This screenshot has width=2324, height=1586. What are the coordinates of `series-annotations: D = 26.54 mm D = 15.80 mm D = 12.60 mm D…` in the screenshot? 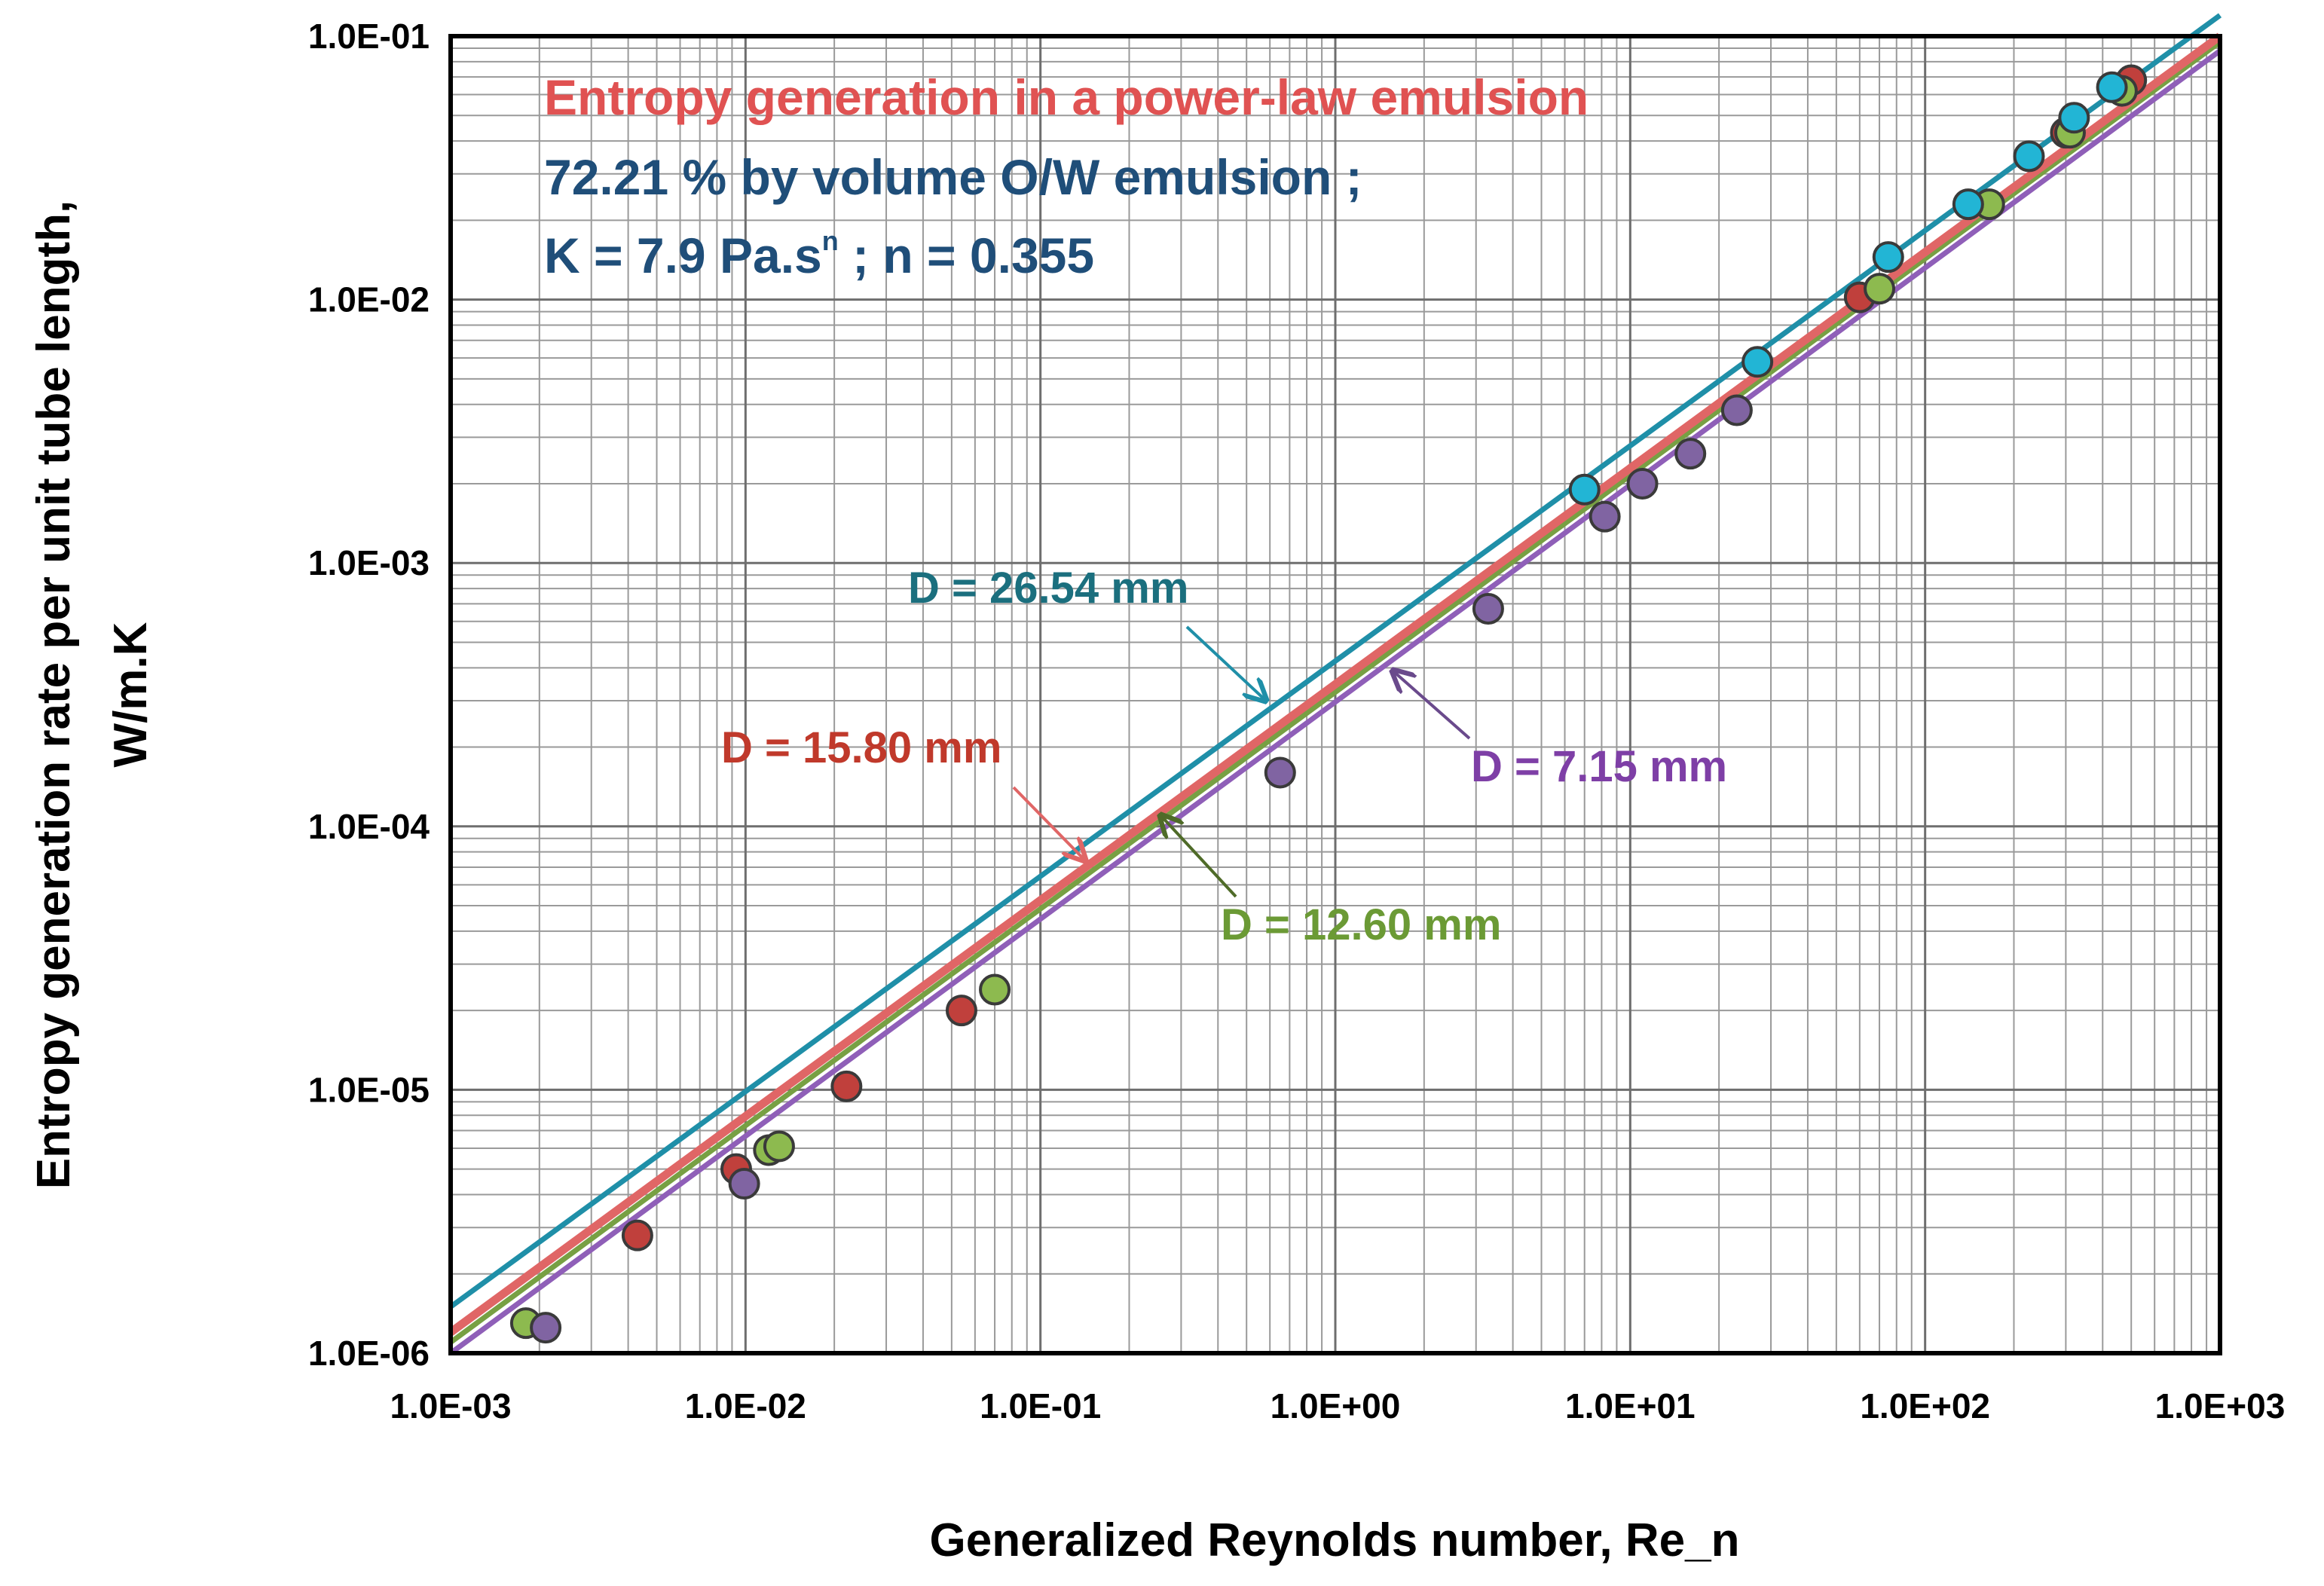 It's located at (1224, 756).